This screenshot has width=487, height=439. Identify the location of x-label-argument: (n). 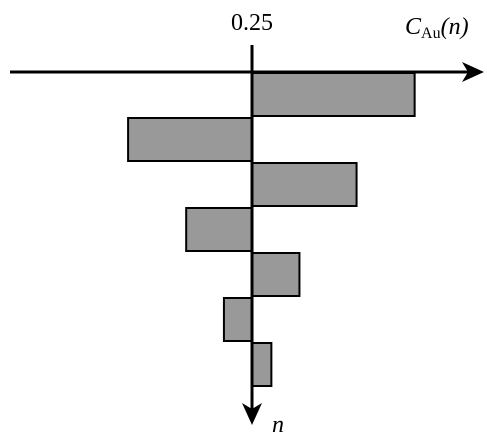
(455, 27).